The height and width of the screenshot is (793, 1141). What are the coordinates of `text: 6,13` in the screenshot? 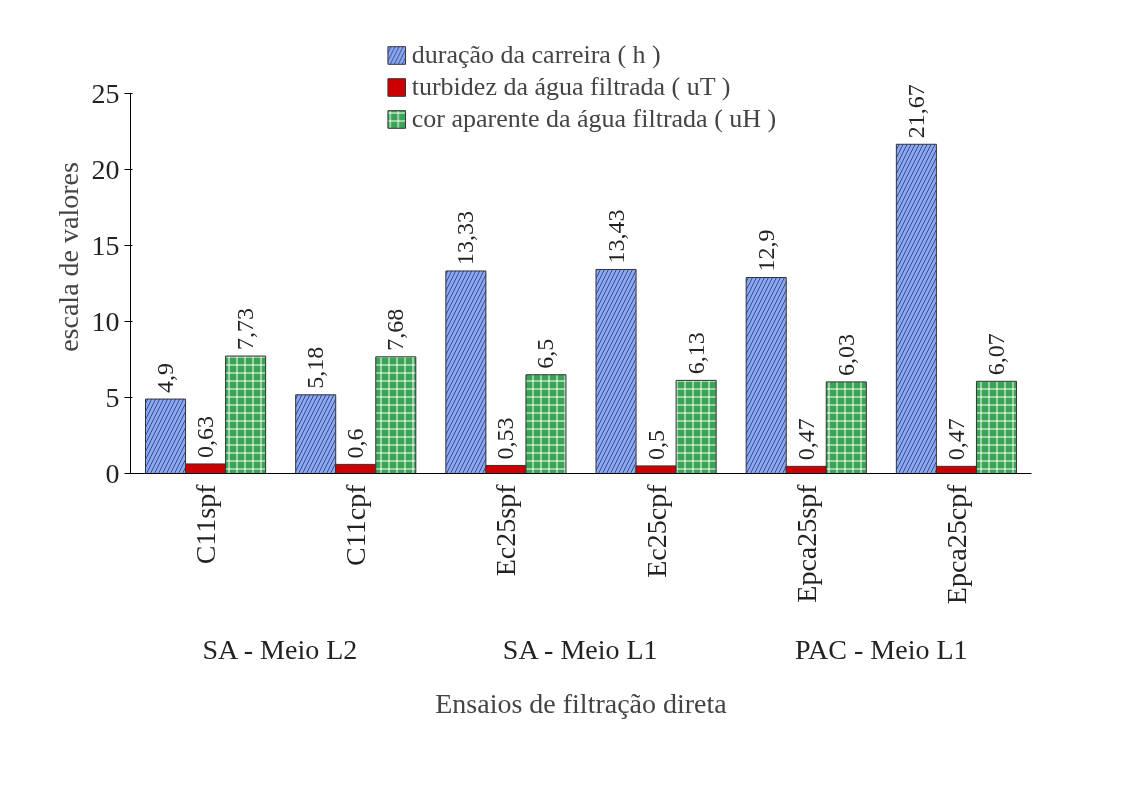 It's located at (695, 353).